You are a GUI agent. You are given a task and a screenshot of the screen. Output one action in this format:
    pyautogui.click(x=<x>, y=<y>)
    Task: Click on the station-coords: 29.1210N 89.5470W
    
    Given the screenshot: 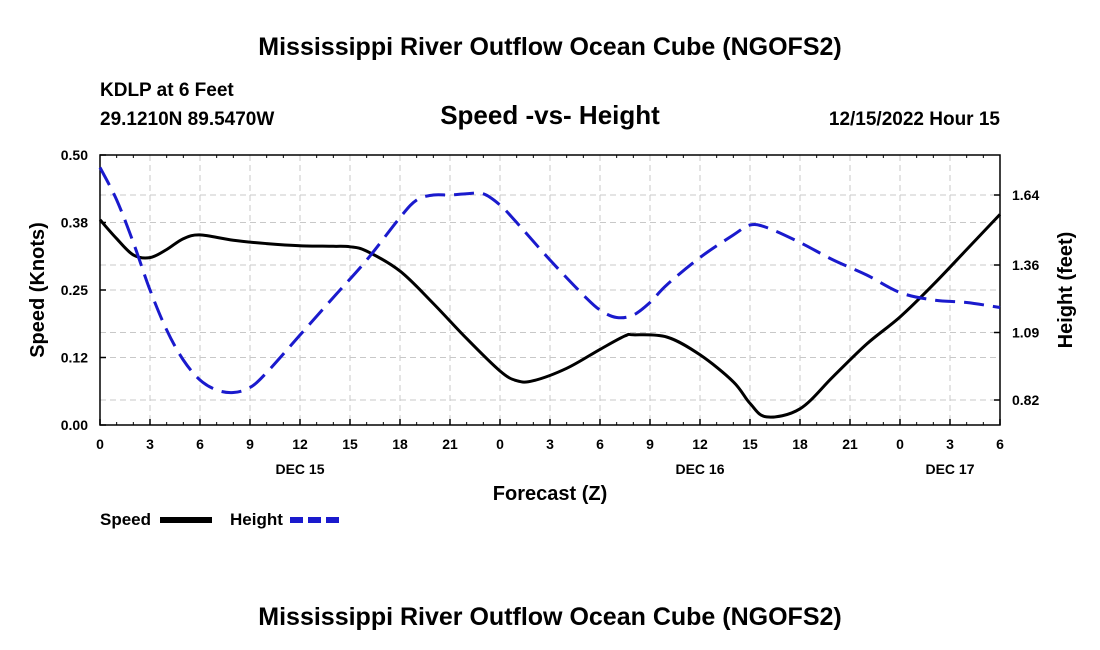 What is the action you would take?
    pyautogui.click(x=187, y=119)
    